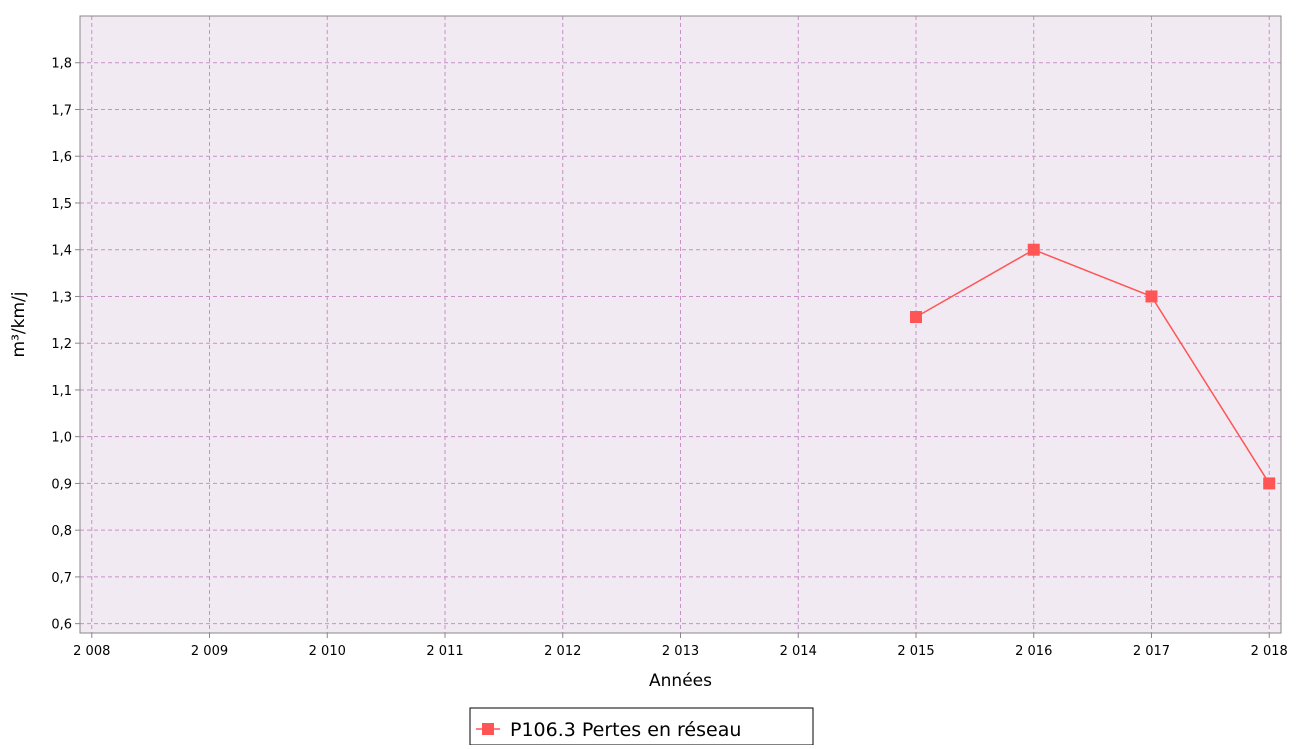 The height and width of the screenshot is (749, 1296). I want to click on series-line, so click(1092, 366).